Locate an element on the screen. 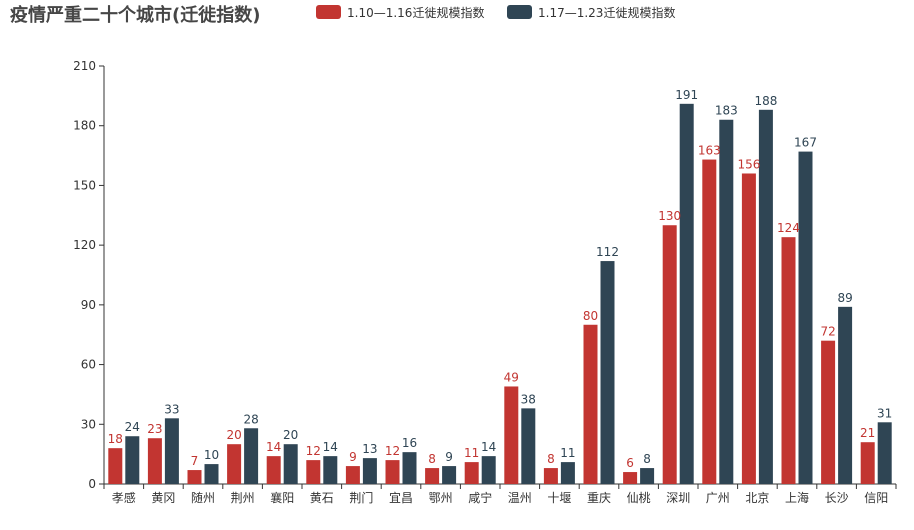  y-tick-label: 180 is located at coordinates (84, 126).